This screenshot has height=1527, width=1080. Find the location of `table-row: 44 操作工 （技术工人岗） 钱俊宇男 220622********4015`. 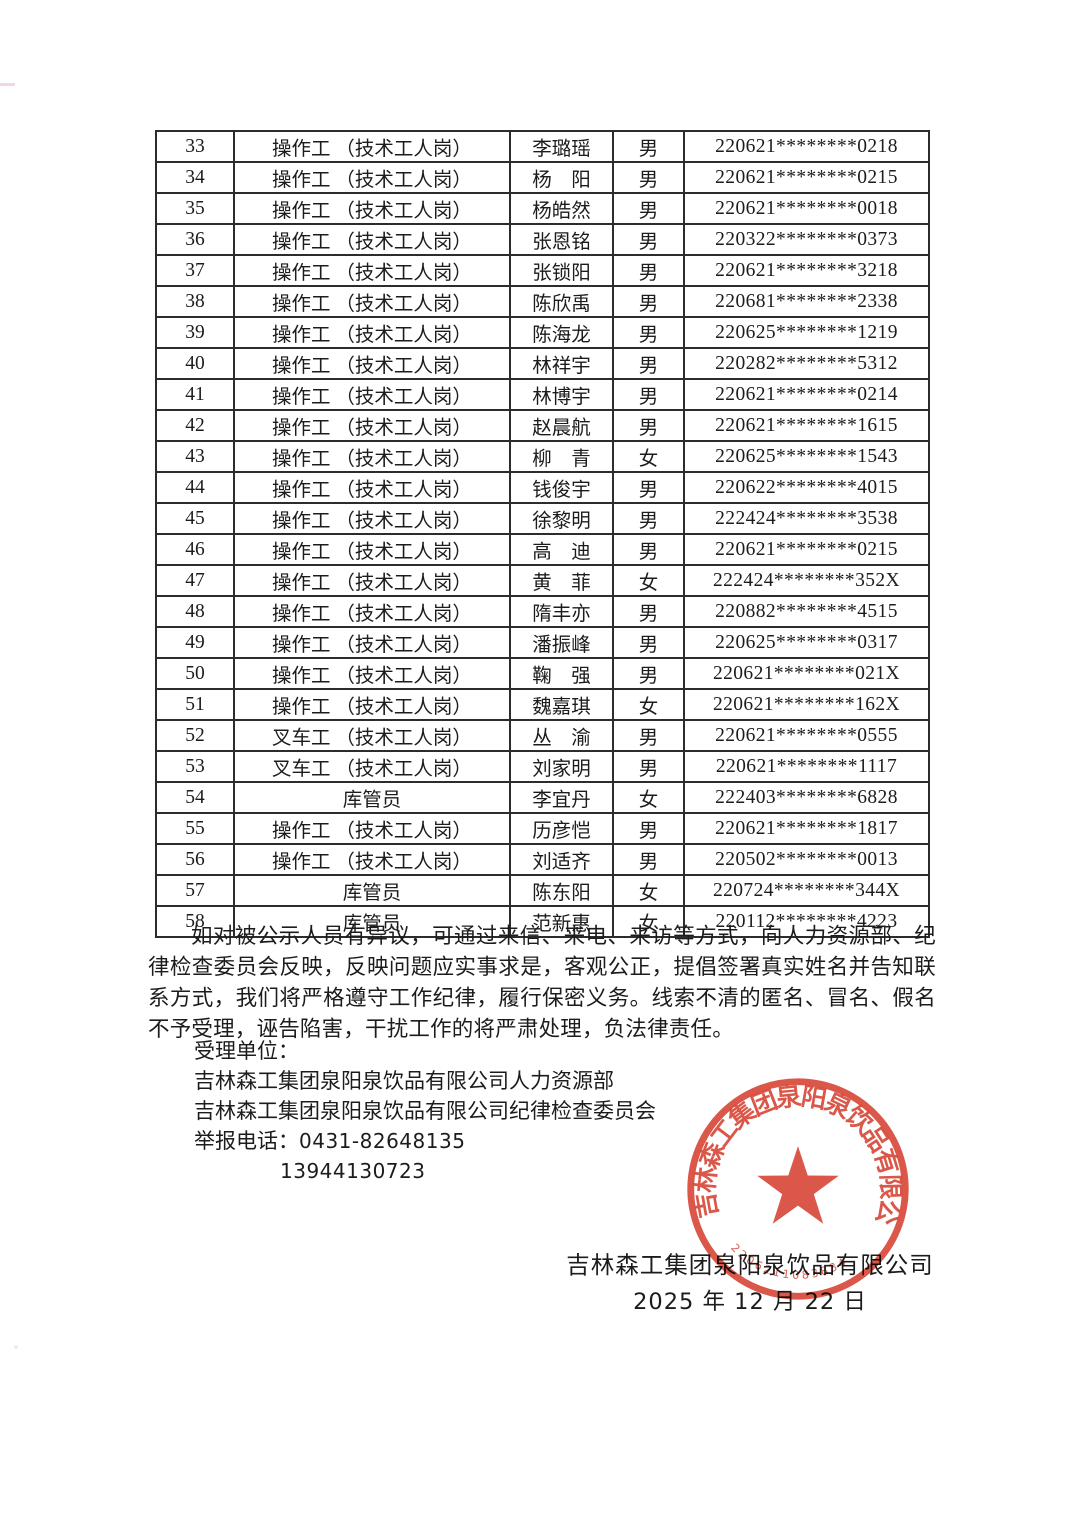

table-row: 44 操作工 （技术工人岗） 钱俊宇男 220622********4015 is located at coordinates (542, 487).